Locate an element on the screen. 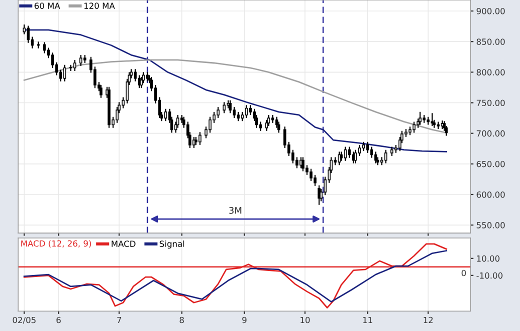 This screenshot has height=331, width=520. y-tick-label: -10.00 is located at coordinates (489, 275).